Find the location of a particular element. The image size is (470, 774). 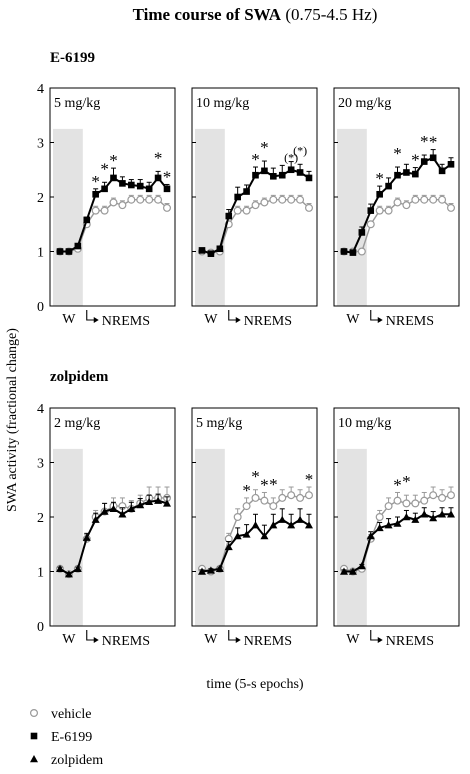

panel-label: 10 mg/kg is located at coordinates (364, 423).